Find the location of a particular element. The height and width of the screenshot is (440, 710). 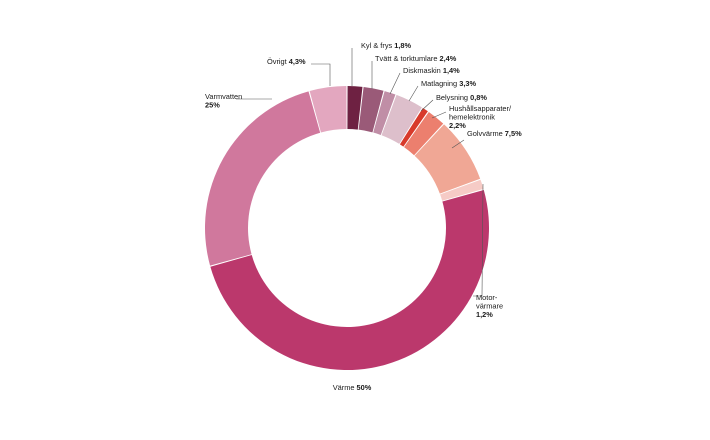

leader-hushallsapparater-hemelektronik is located at coordinates (439, 115).